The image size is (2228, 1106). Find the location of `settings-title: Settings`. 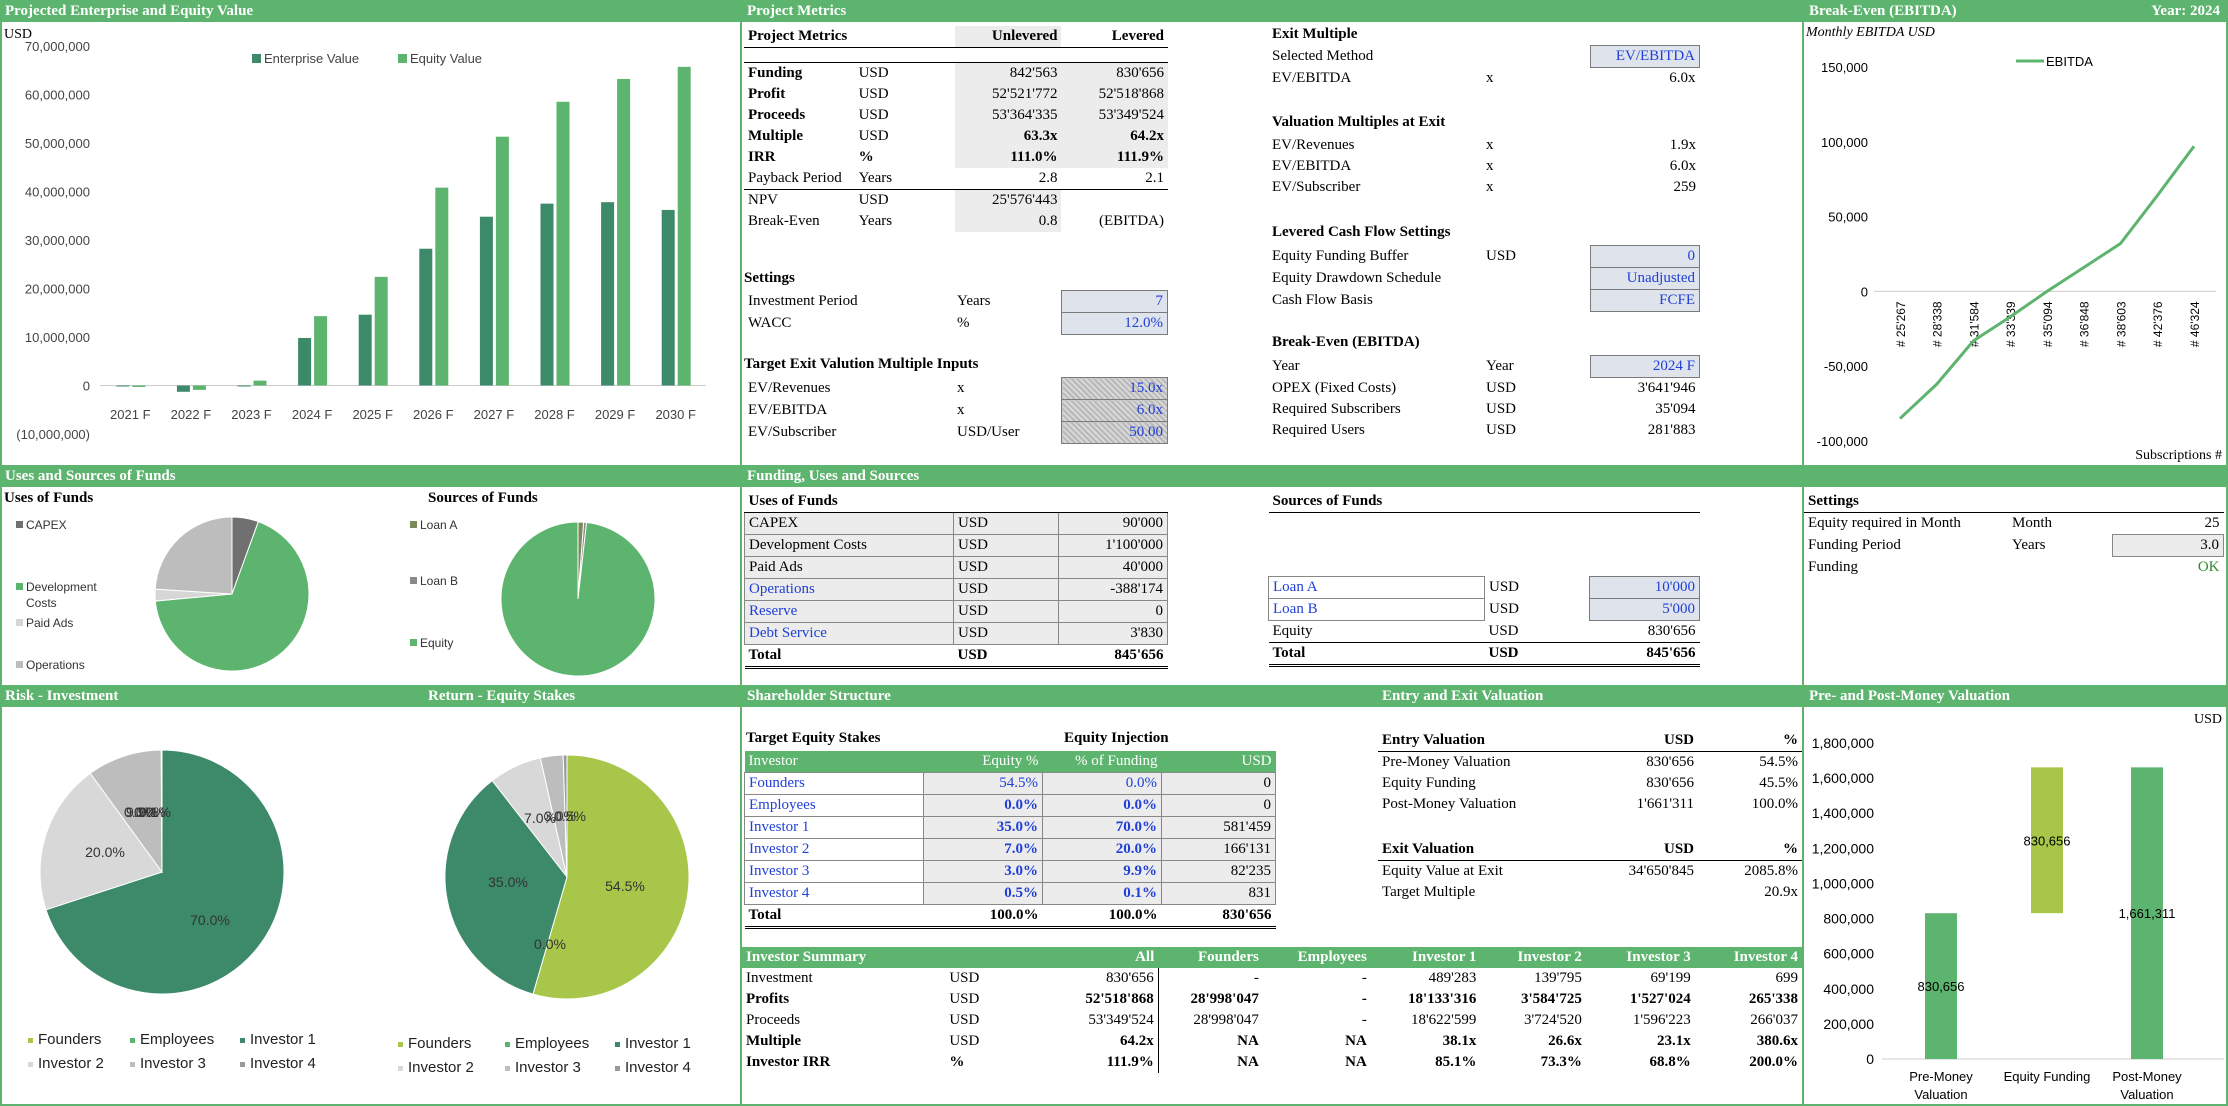

settings-title: Settings is located at coordinates (769, 278).